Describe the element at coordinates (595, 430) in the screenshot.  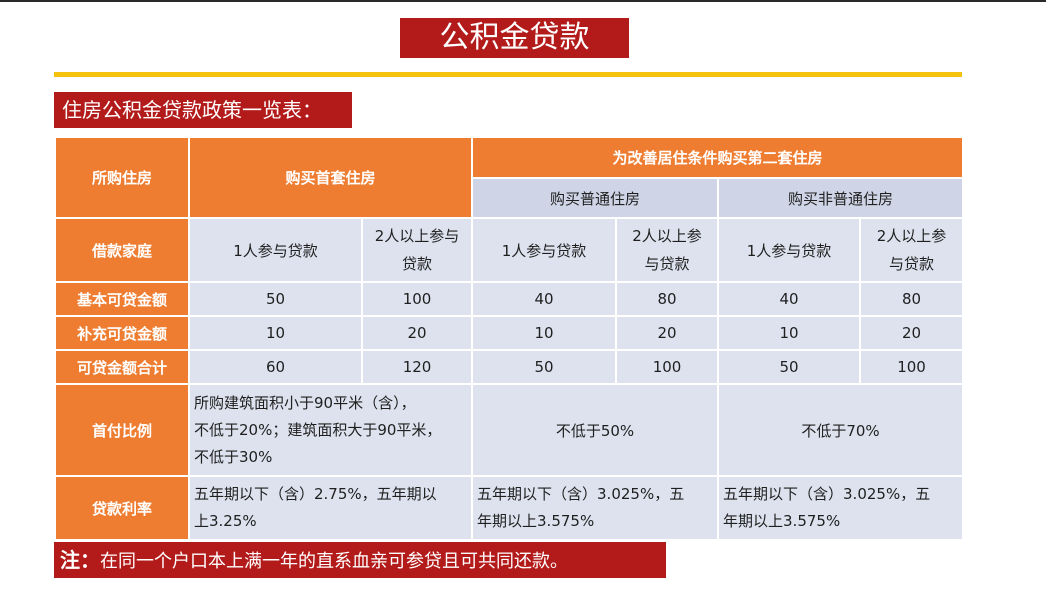
I see `table-cell: 不低于50%` at that location.